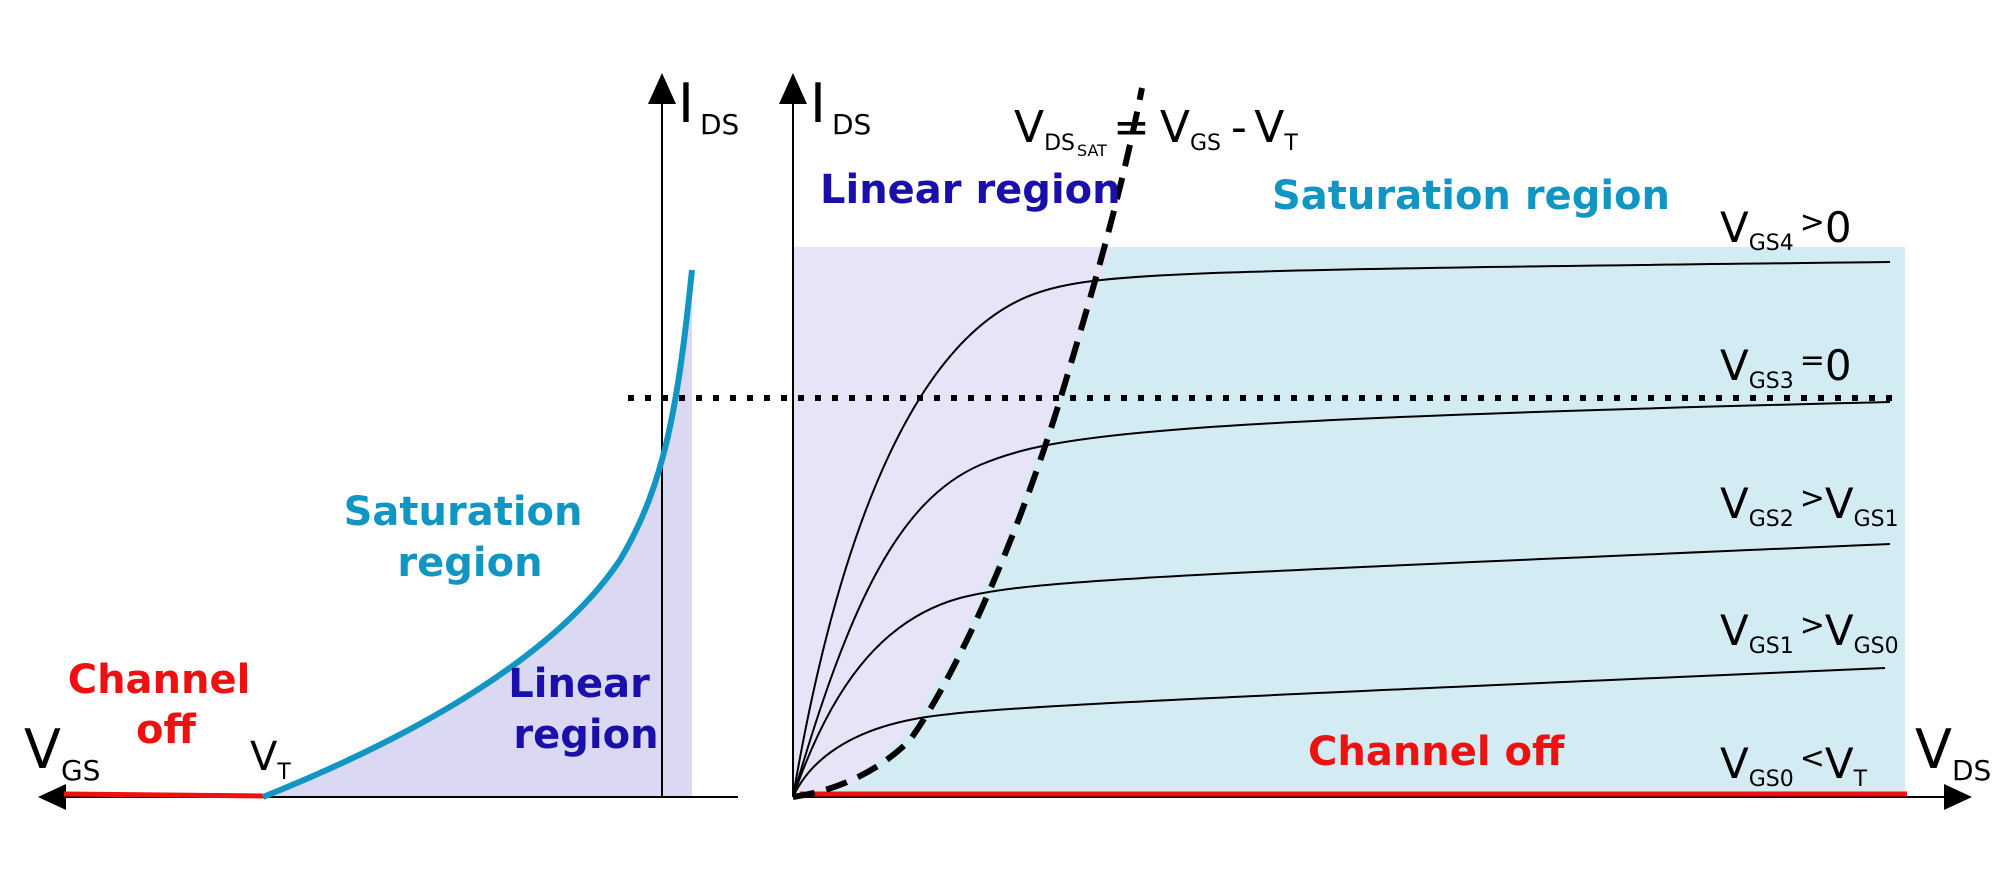 Image resolution: width=2000 pixels, height=875 pixels. I want to click on threshold-voltage-label: VT, so click(270, 759).